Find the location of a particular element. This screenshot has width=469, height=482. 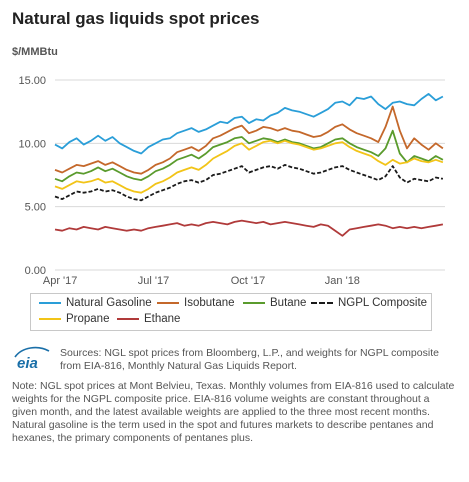

legend-swatch-ethane is located at coordinates (128, 319).